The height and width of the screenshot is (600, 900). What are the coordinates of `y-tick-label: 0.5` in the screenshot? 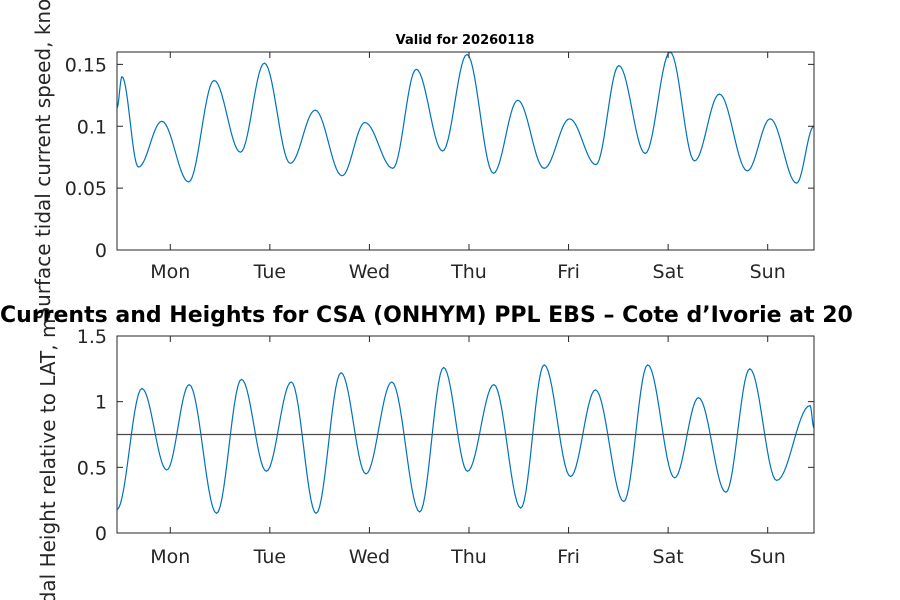 It's located at (92, 468).